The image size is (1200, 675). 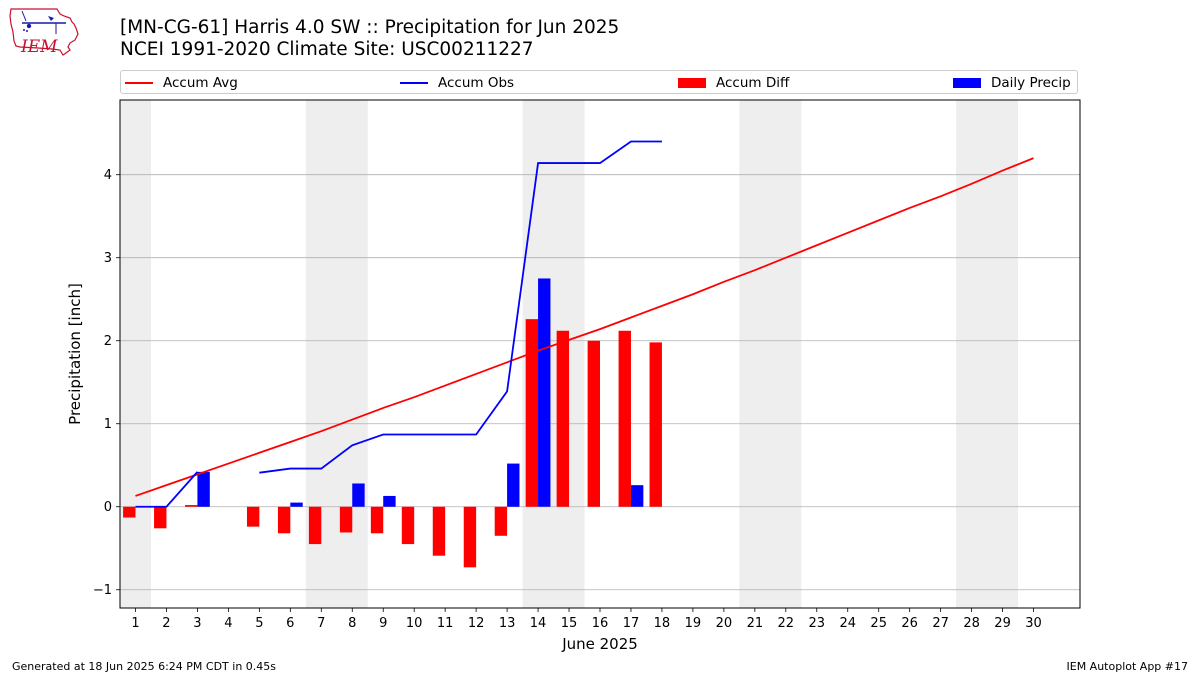 What do you see at coordinates (383, 623) in the screenshot?
I see `x-tick-label: 9` at bounding box center [383, 623].